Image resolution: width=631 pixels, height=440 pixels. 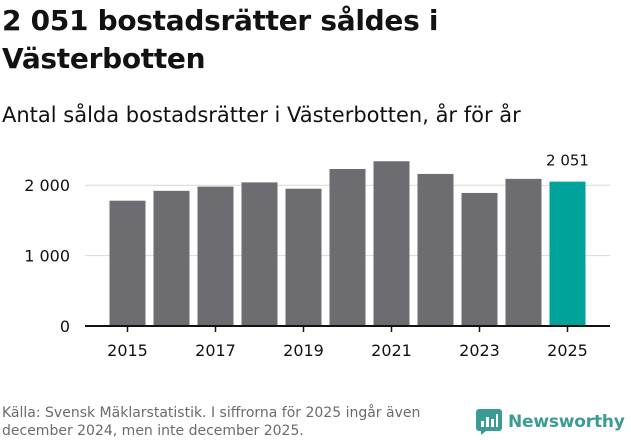 What do you see at coordinates (215, 350) in the screenshot?
I see `x-tick-label: 2017` at bounding box center [215, 350].